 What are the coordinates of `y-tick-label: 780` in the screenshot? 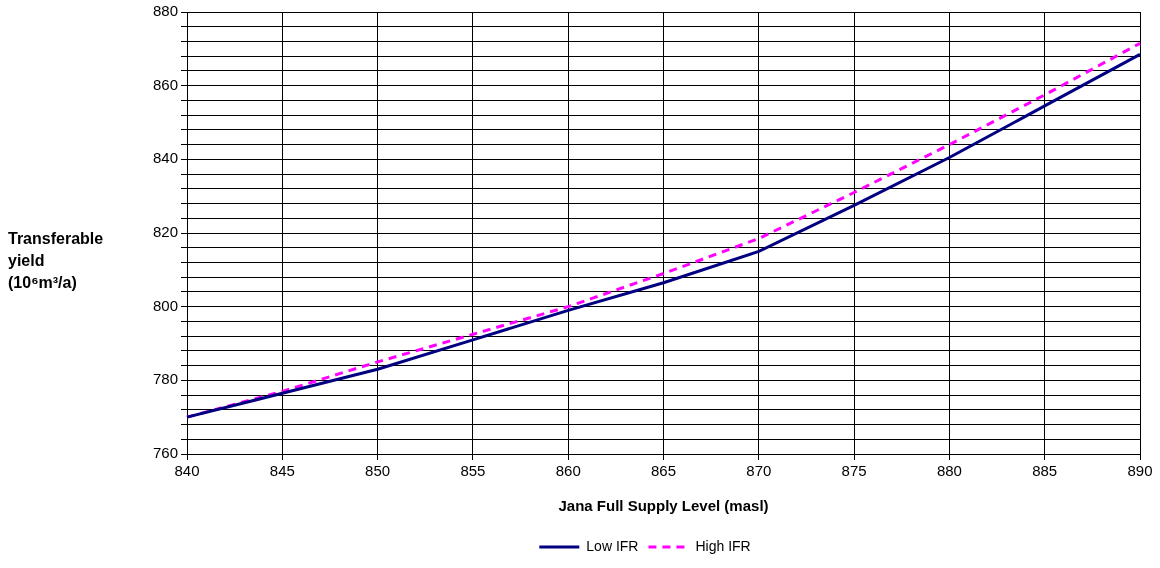 It's located at (166, 379).